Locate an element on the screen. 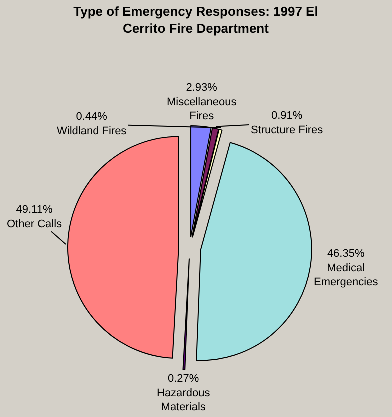  data-label: 0.91% is located at coordinates (287, 116).